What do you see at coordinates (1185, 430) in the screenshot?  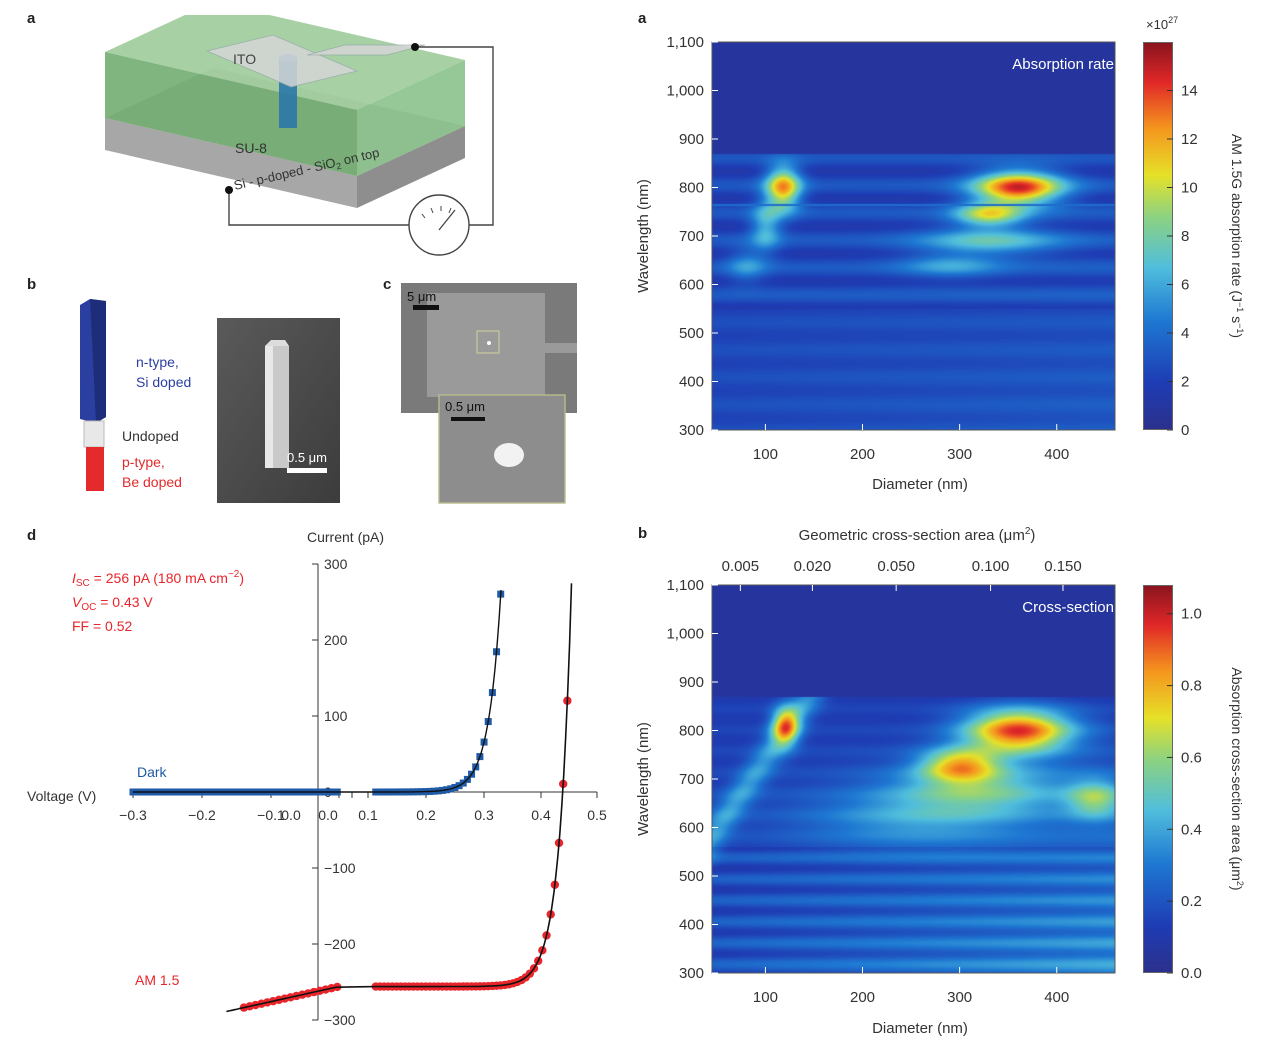 I see `colorbar-tick-label: 0` at bounding box center [1185, 430].